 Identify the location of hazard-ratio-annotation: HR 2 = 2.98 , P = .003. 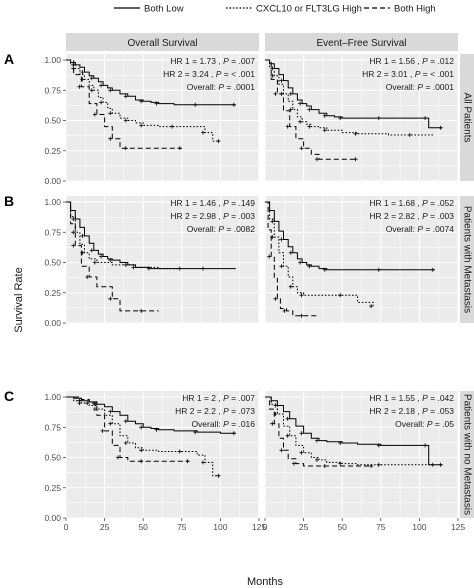
(212, 216).